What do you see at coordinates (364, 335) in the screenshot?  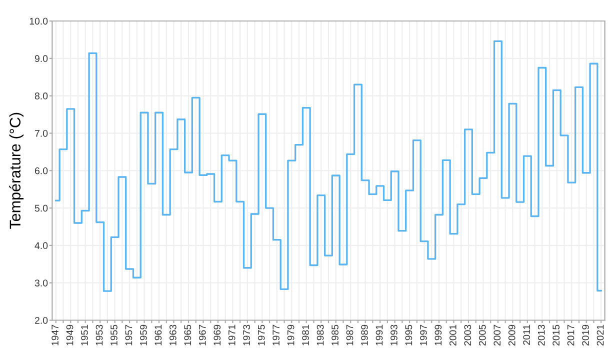 I see `x-tick-label: 1989` at bounding box center [364, 335].